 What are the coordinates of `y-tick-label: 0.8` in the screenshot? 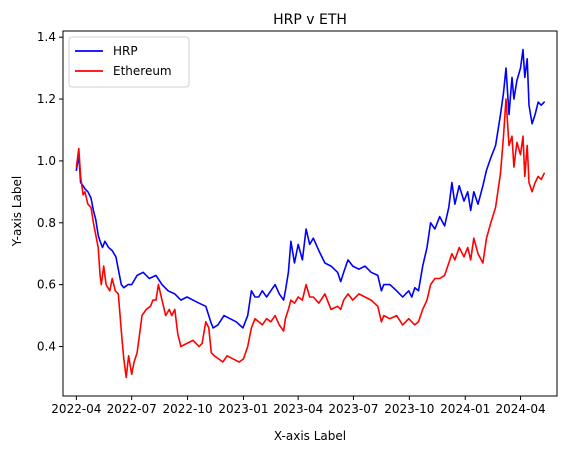 It's located at (46, 223).